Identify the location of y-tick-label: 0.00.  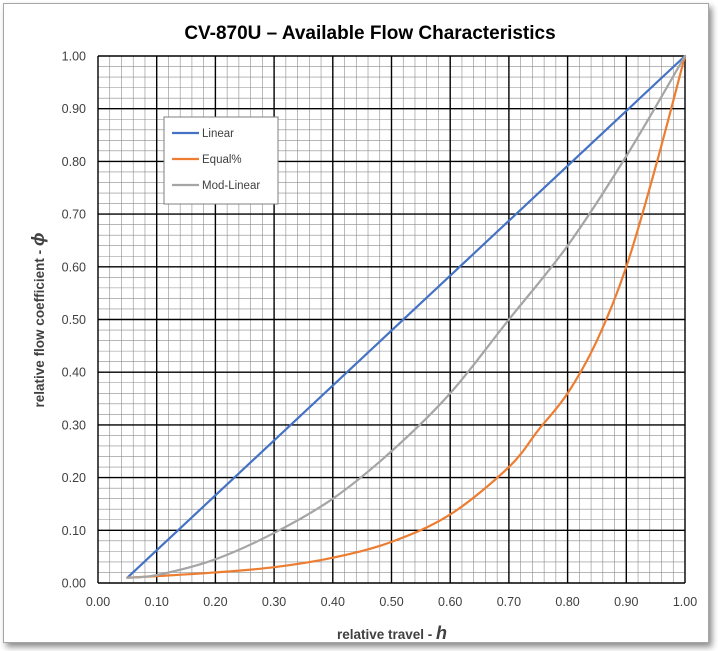
(74, 584).